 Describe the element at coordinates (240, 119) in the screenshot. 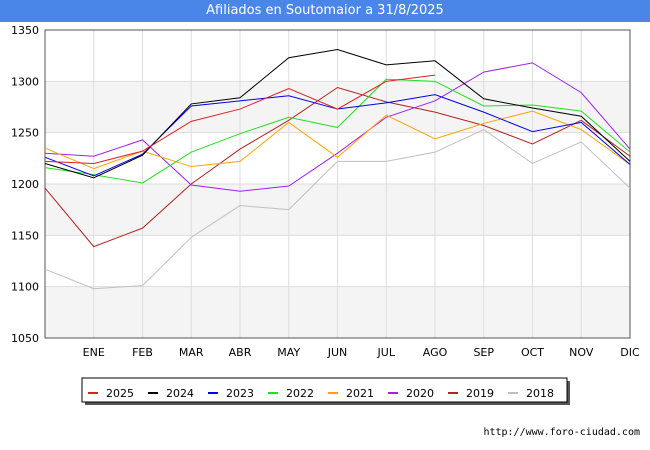

I see `series-line-2025` at that location.